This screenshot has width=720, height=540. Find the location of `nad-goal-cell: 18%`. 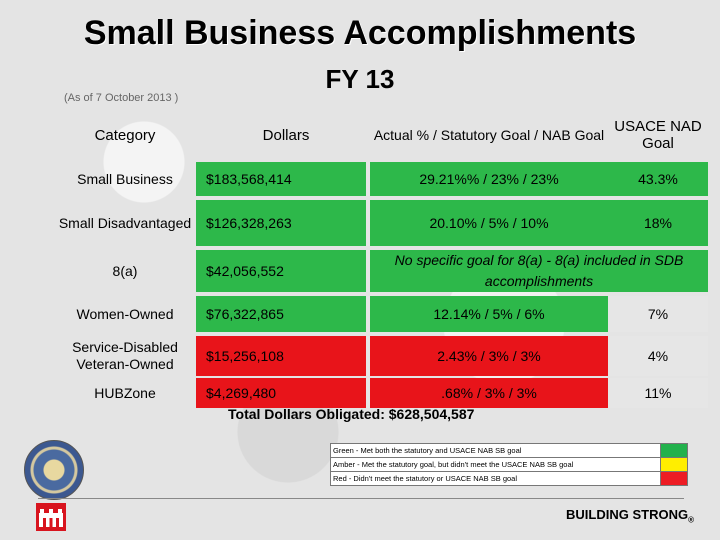

nad-goal-cell: 18% is located at coordinates (658, 223).